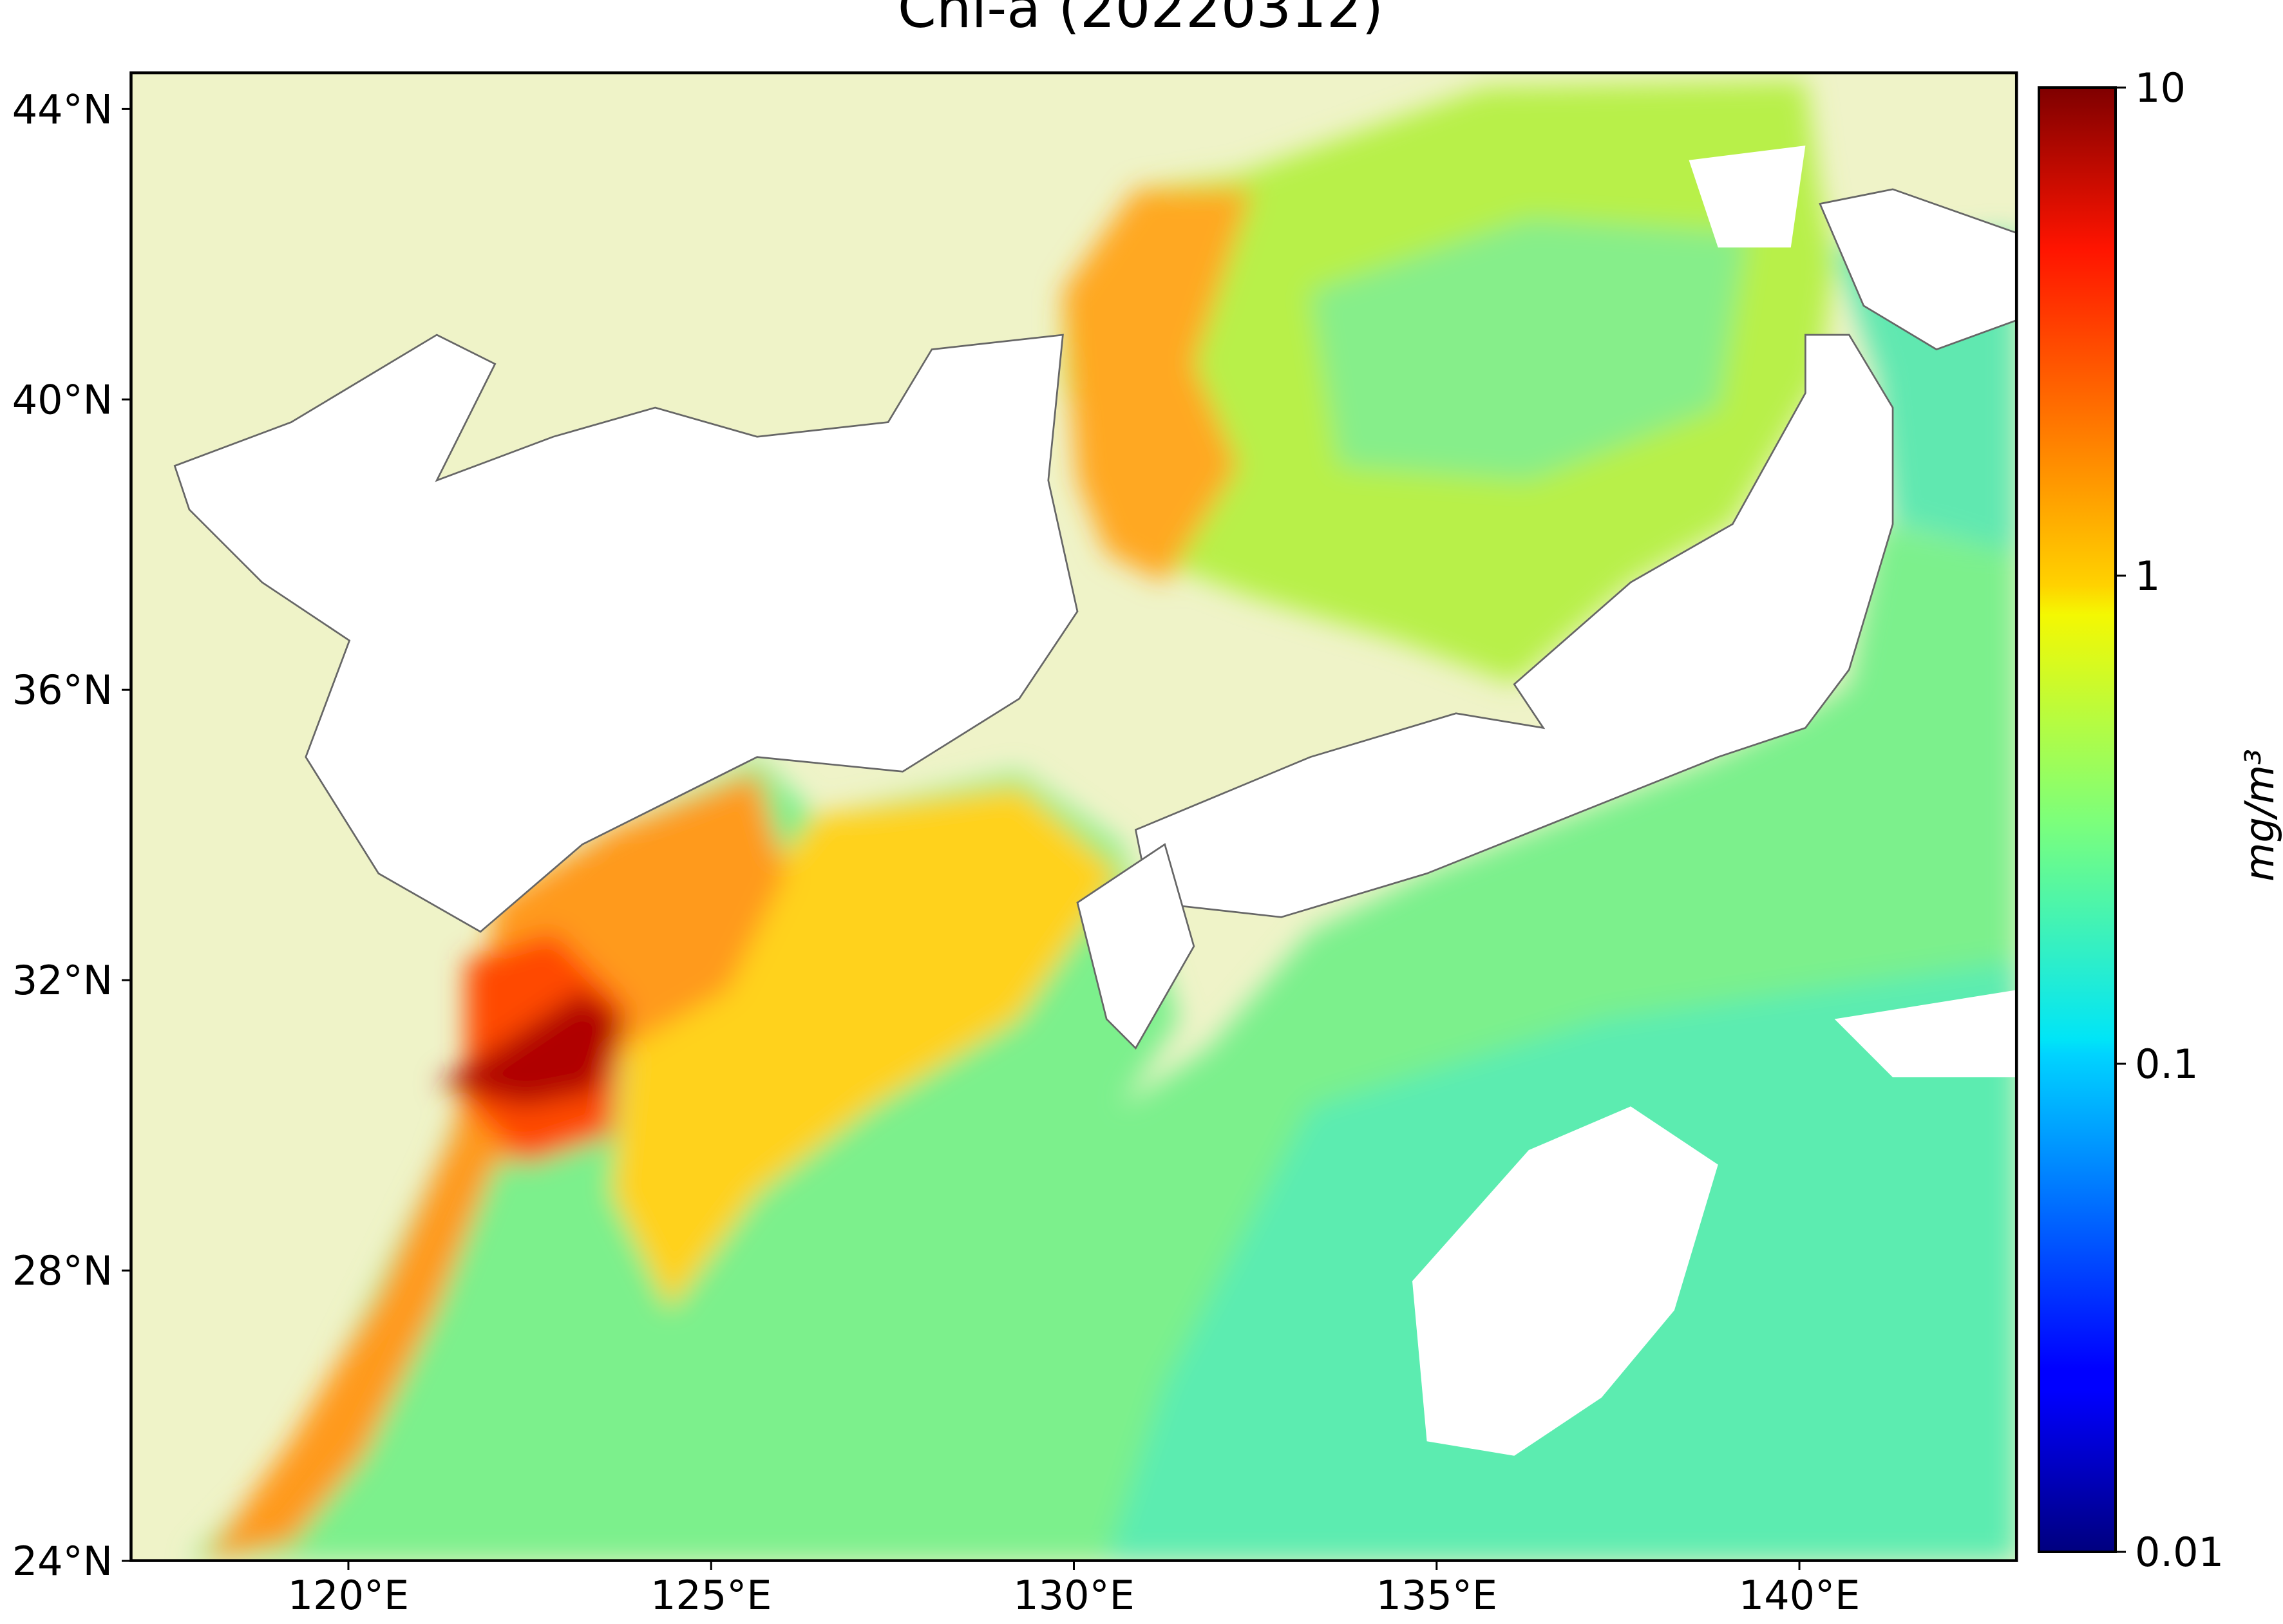  Describe the element at coordinates (1800, 1595) in the screenshot. I see `x-tick-label: 140°E` at that location.